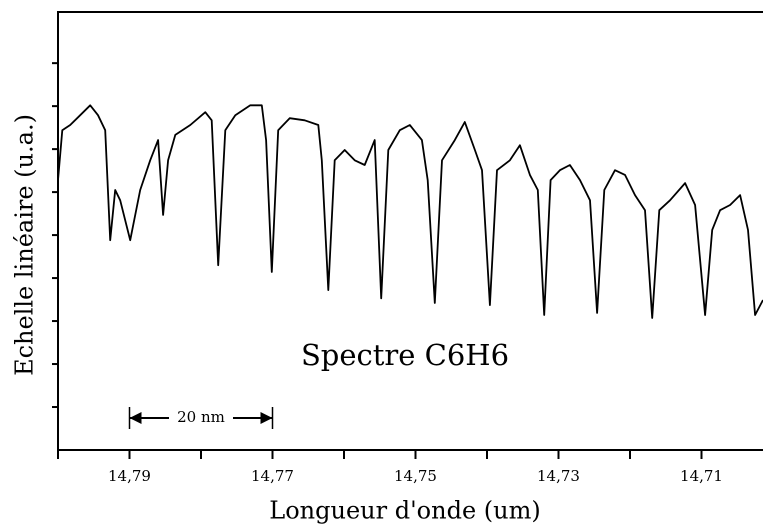  Describe the element at coordinates (558, 476) in the screenshot. I see `x-tick-label: 14,73` at that location.